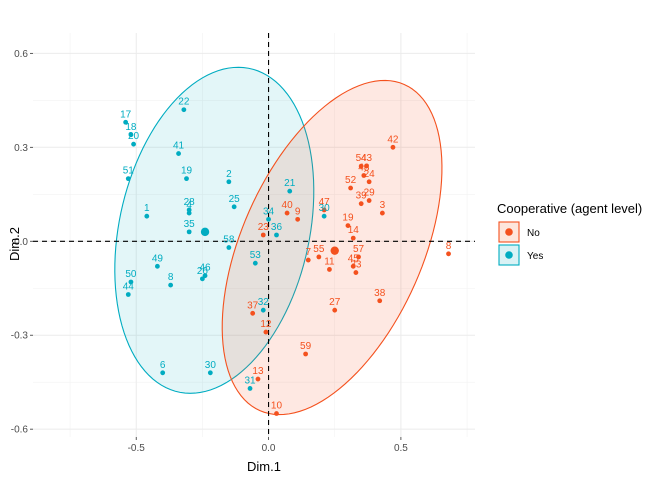  I want to click on point-label-no: 27, so click(335, 302).